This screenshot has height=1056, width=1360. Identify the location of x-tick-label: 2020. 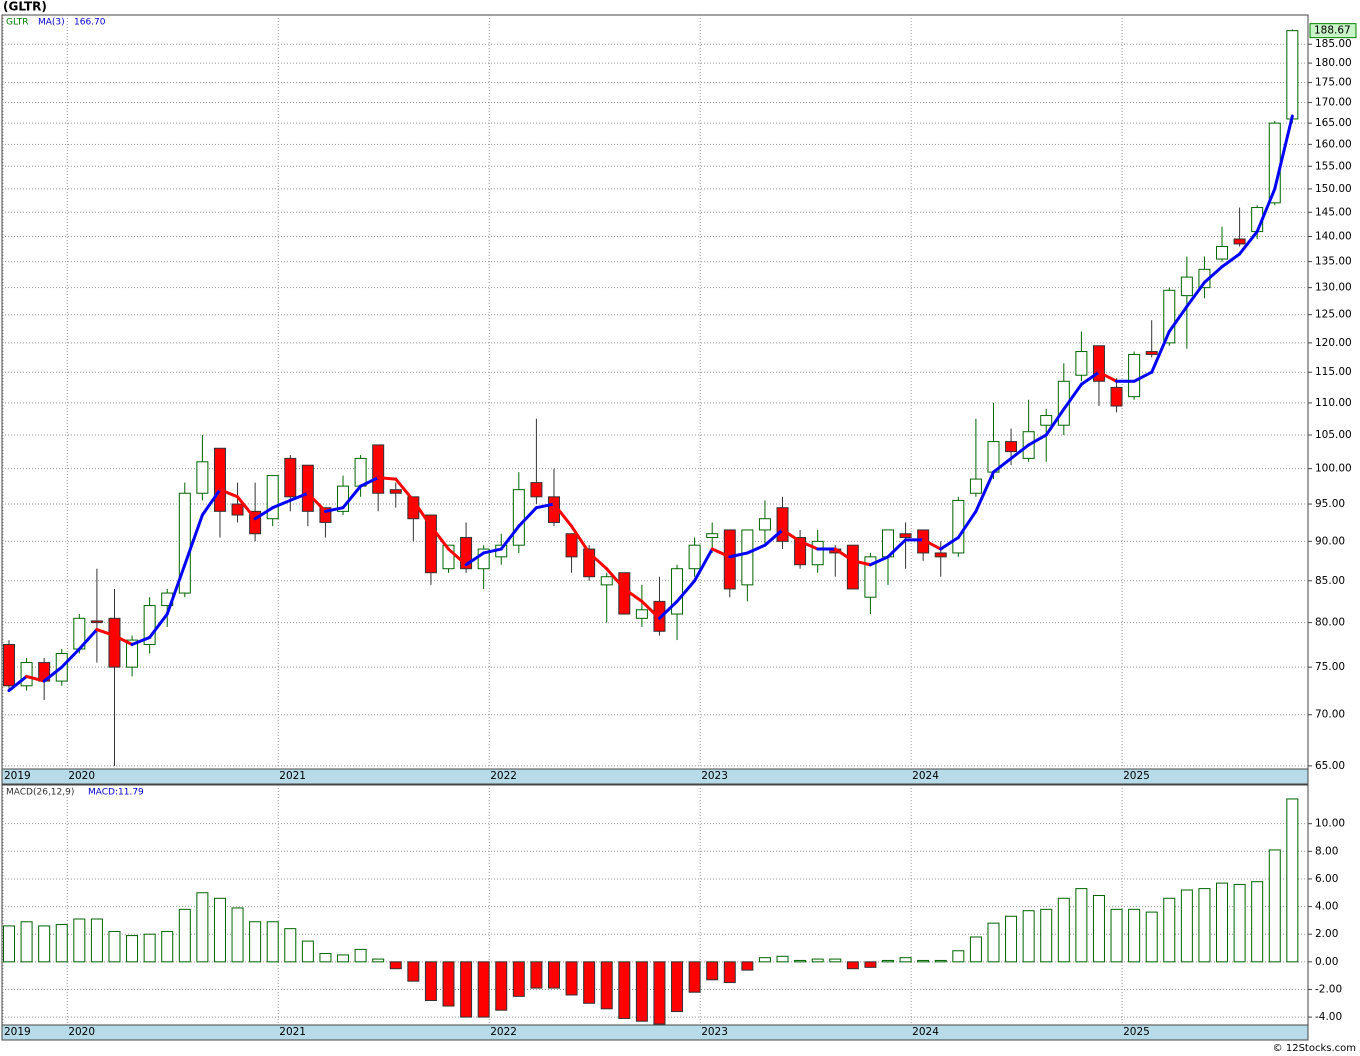
(81, 1032).